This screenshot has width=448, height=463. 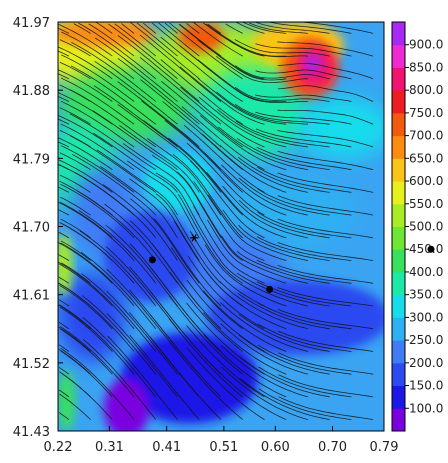 What do you see at coordinates (426, 204) in the screenshot?
I see `colorbar-label: 550.0` at bounding box center [426, 204].